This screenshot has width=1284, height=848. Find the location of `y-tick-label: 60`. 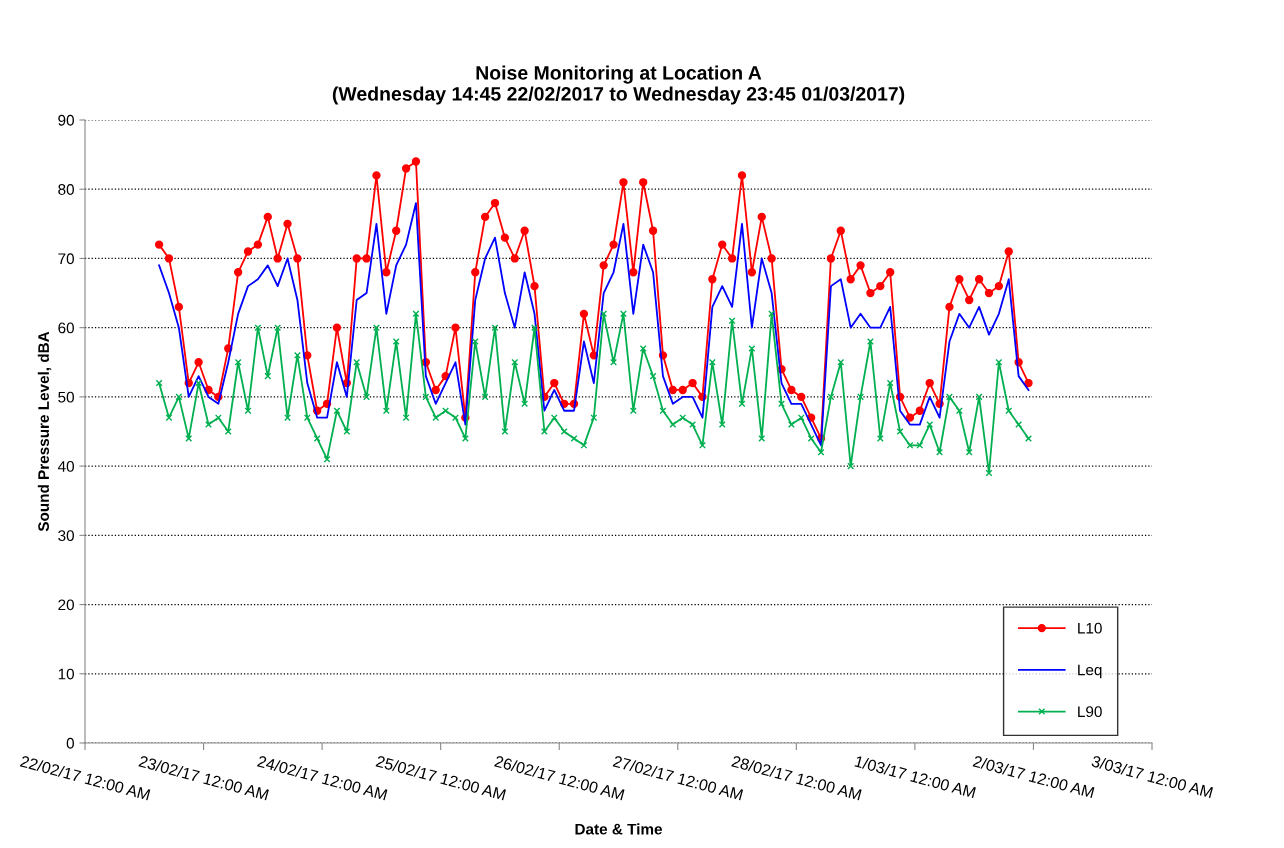

y-tick-label: 60 is located at coordinates (66, 328).